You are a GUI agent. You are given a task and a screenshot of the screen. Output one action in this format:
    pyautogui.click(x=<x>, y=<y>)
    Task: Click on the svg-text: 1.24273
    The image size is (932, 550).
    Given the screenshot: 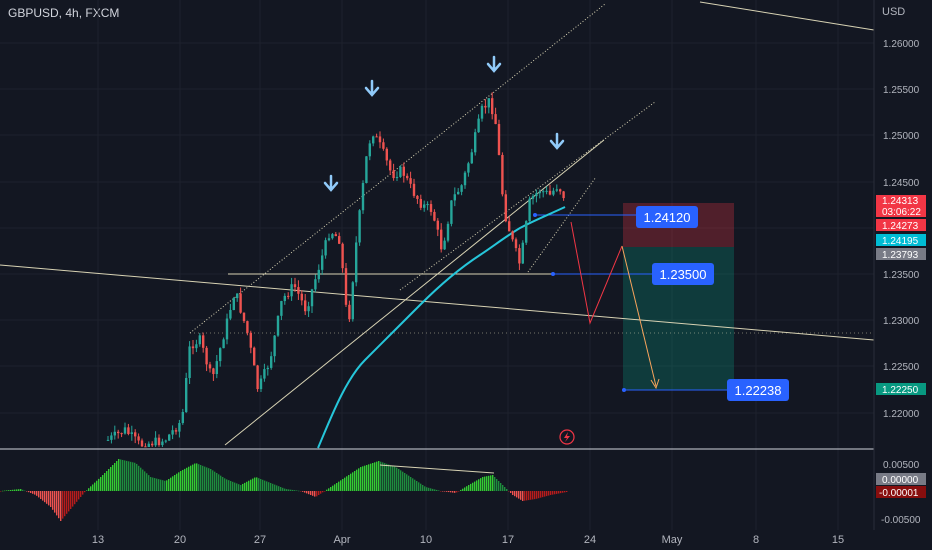 What is the action you would take?
    pyautogui.click(x=900, y=226)
    